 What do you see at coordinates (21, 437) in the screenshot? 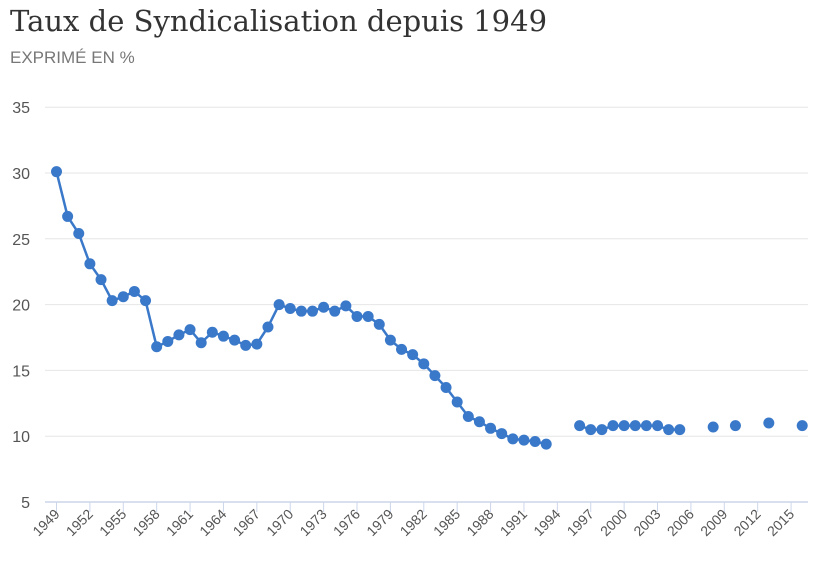
I see `y-tick-label: 10` at bounding box center [21, 437].